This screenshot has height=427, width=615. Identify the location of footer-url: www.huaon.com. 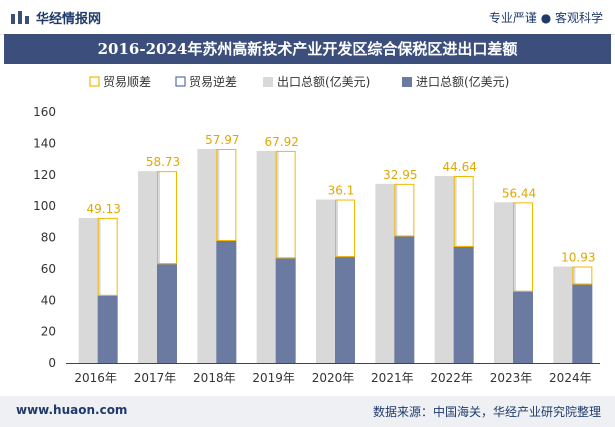
(72, 410).